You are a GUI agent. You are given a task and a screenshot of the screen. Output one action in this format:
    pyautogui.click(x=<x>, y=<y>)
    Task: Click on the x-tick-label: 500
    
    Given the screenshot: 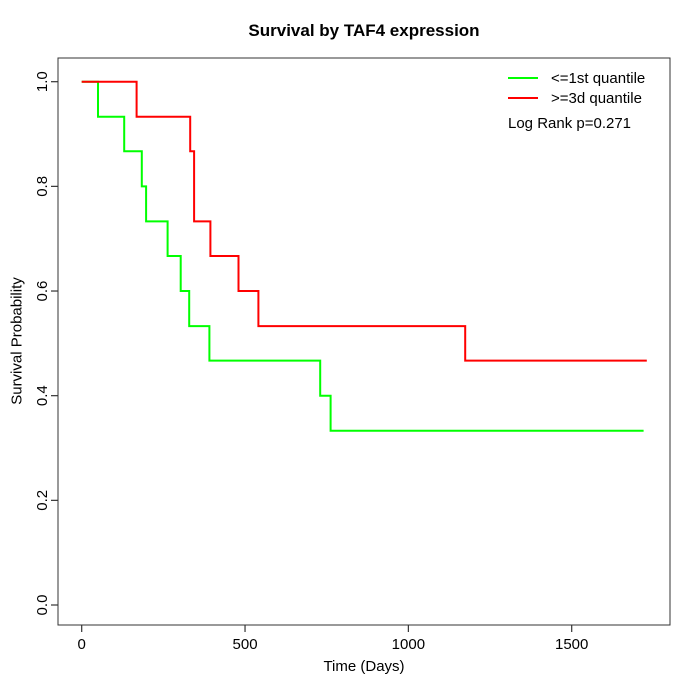 What is the action you would take?
    pyautogui.click(x=245, y=644)
    